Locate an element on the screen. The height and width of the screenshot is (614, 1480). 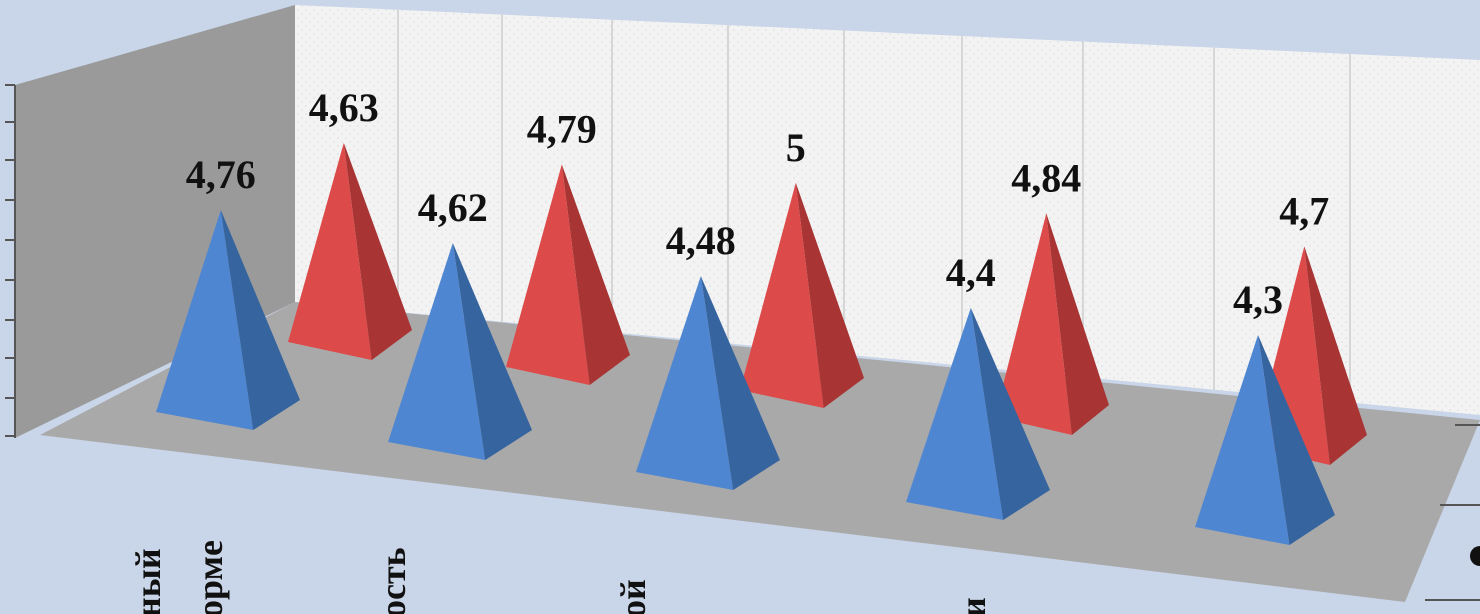
category-label: ой is located at coordinates (633, 596).